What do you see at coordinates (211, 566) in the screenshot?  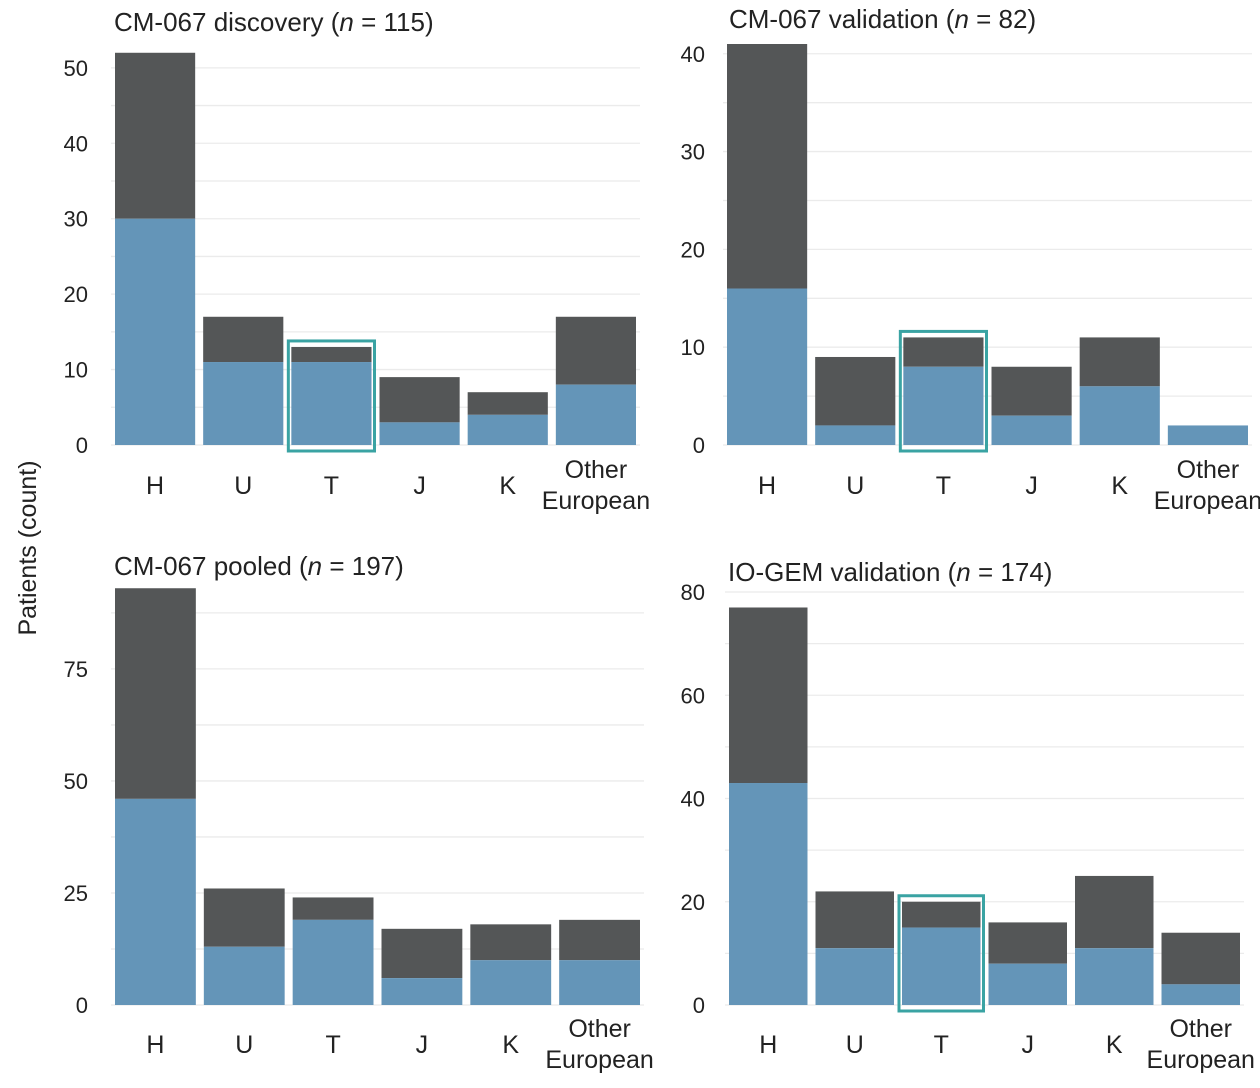 I see `chart-title-text: CM-067 pooled (` at bounding box center [211, 566].